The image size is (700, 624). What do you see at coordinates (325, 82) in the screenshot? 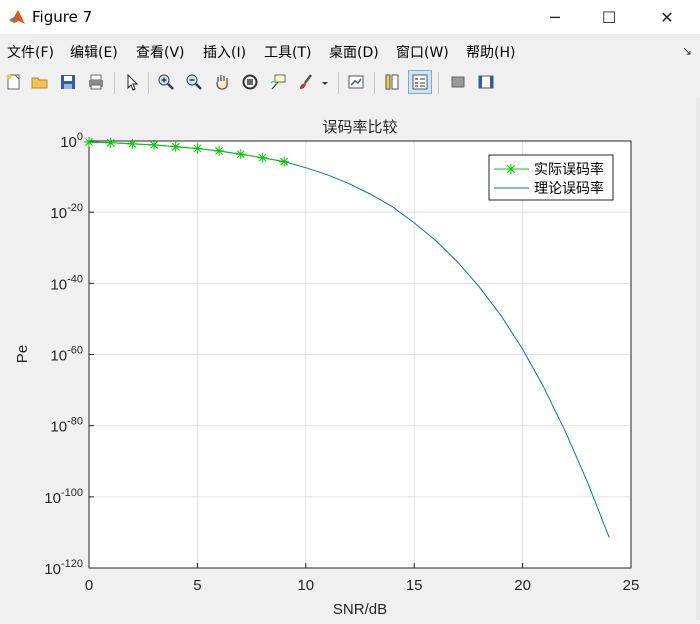
I see `brush-dropdown-icon` at bounding box center [325, 82].